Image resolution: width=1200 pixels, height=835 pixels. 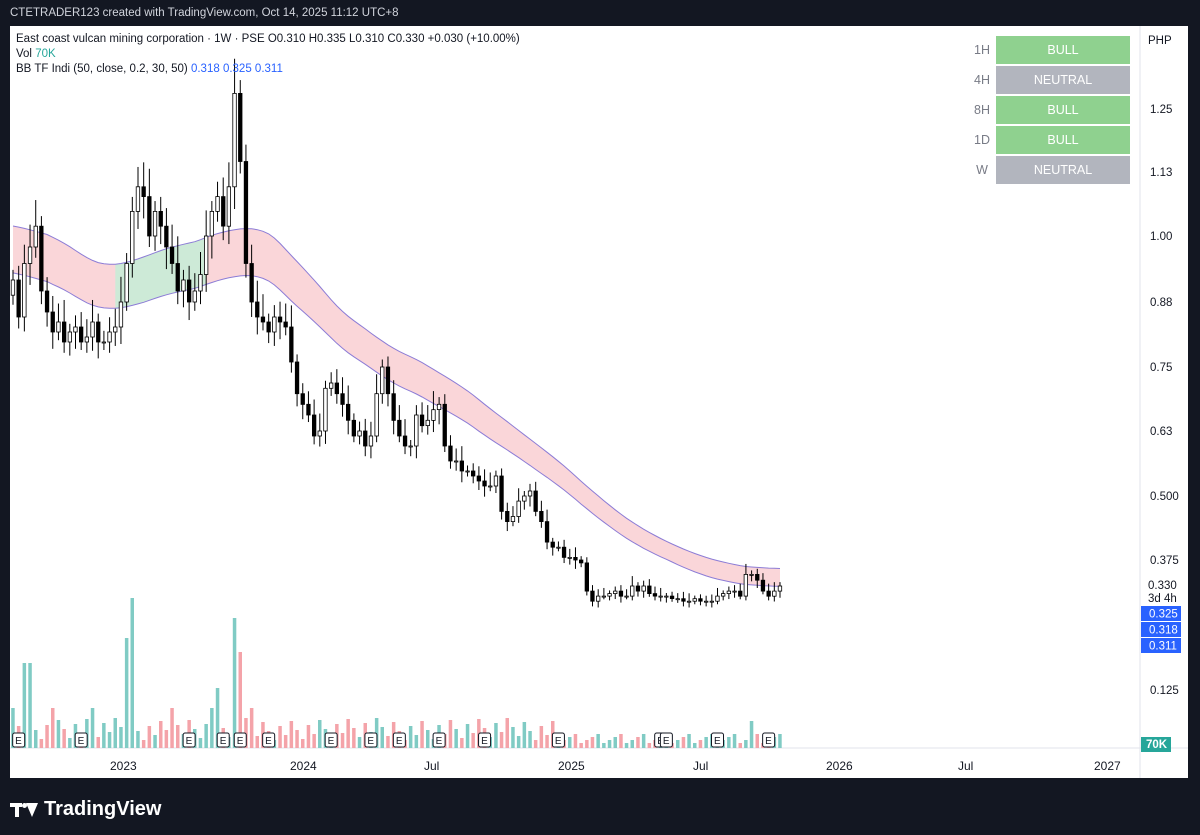 I want to click on status-row-1d: 1D BULL, so click(x=1049, y=140).